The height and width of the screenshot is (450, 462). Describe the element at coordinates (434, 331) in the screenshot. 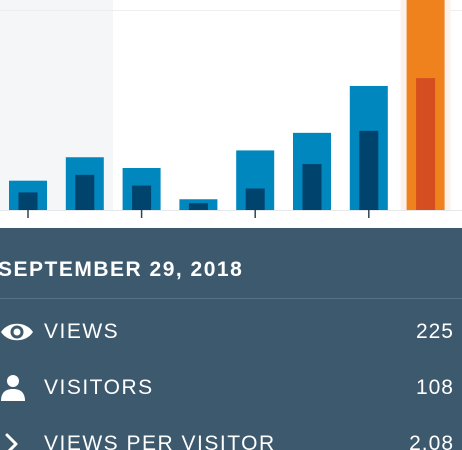

I see `stat-value-views: 225` at that location.